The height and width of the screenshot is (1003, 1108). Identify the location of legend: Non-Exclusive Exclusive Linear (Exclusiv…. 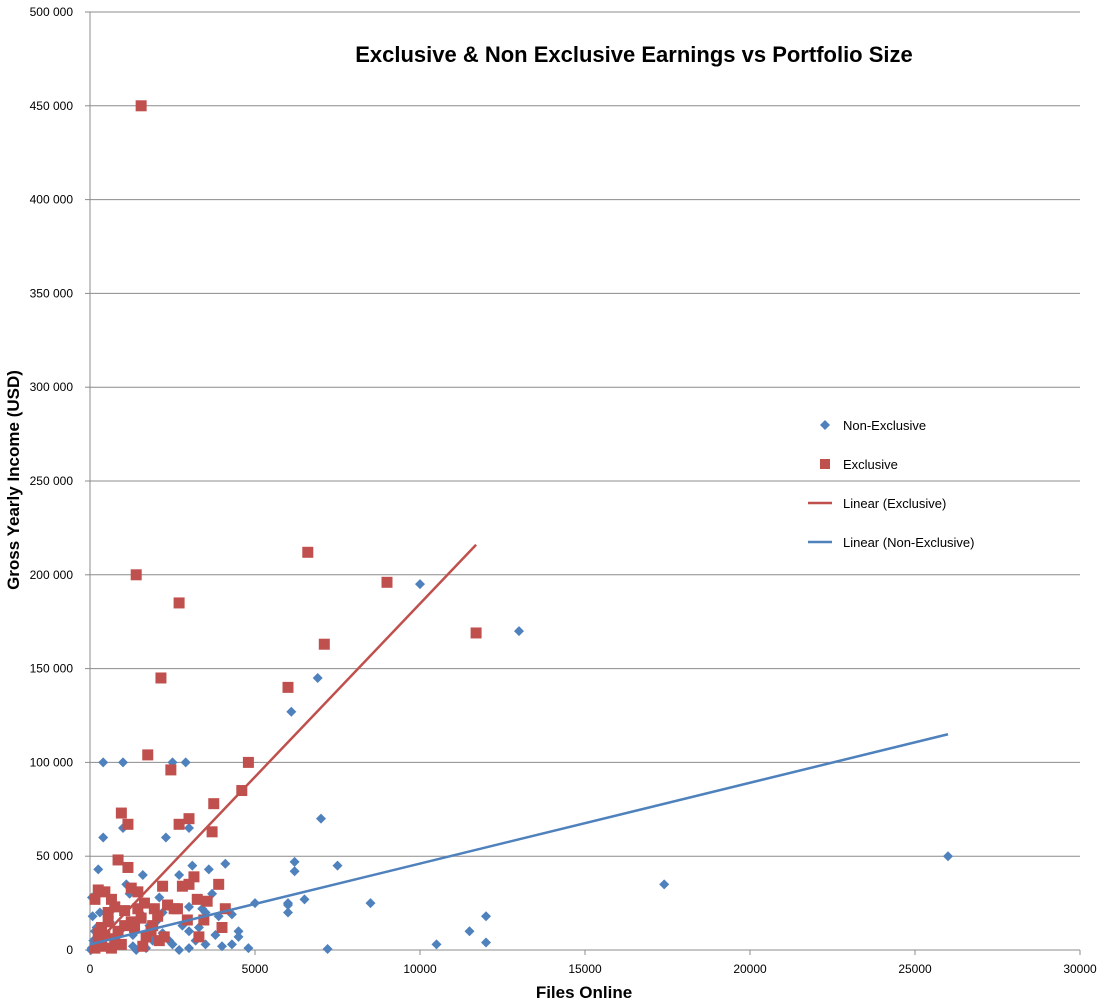
(891, 484).